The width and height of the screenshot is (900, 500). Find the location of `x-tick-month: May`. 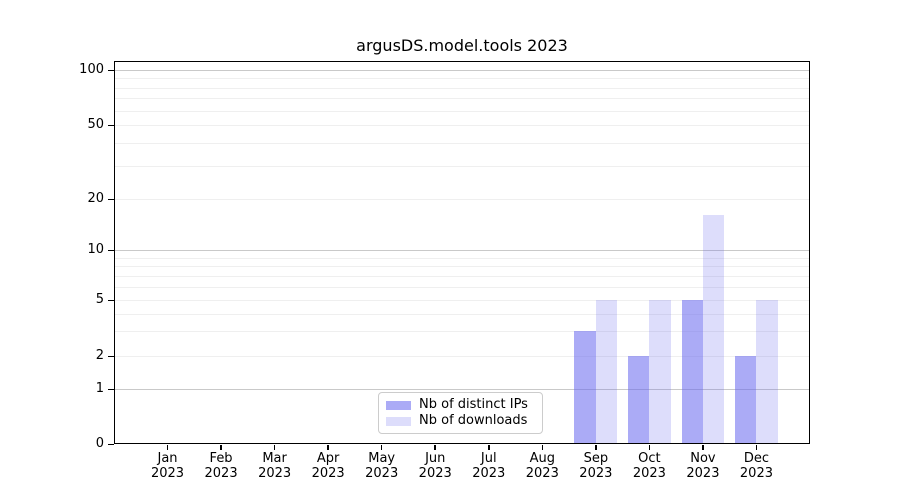

x-tick-month: May is located at coordinates (382, 458).